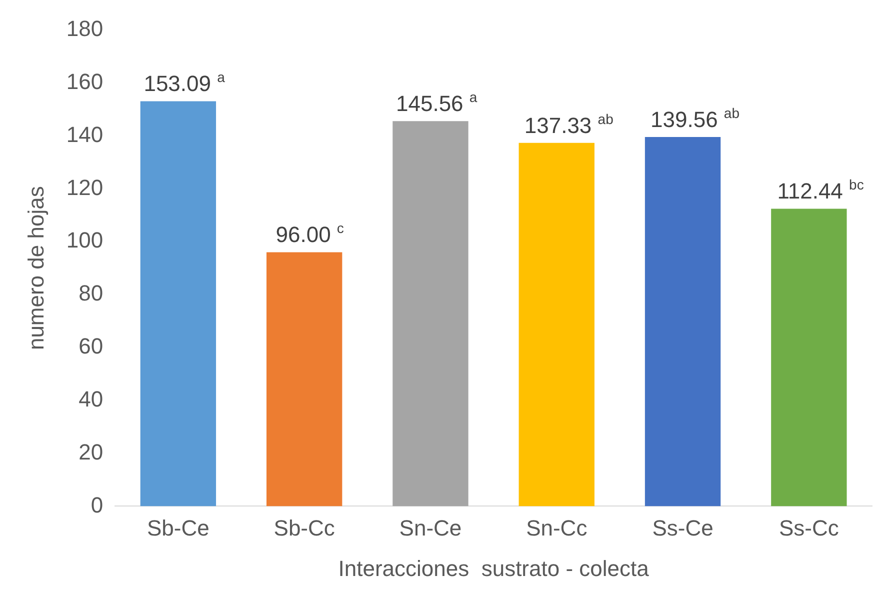 The width and height of the screenshot is (887, 602). Describe the element at coordinates (178, 527) in the screenshot. I see `x-tick-label: Sb-Ce` at that location.